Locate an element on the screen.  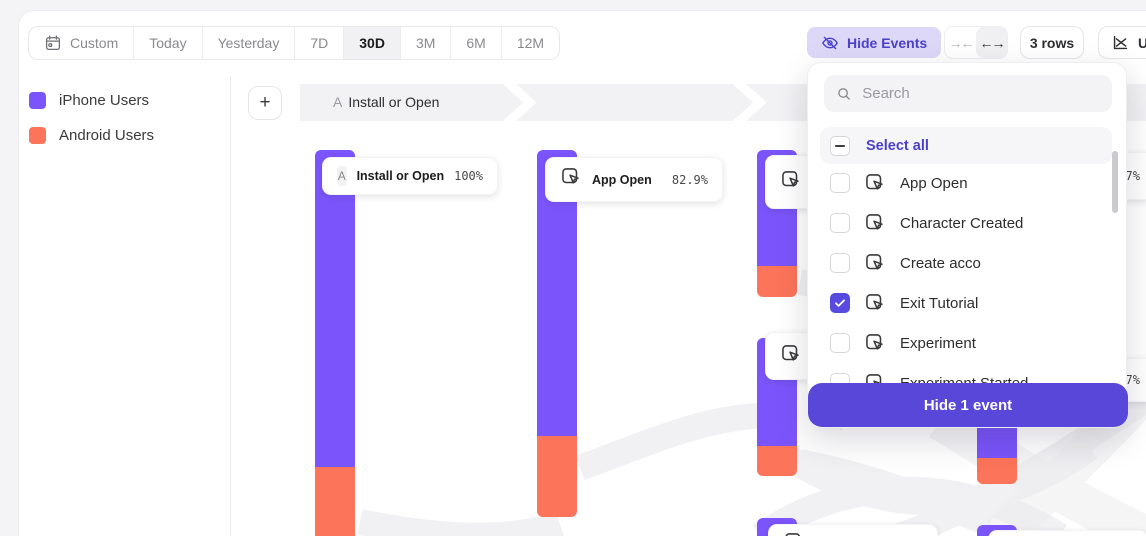
date-range-30d: 30D is located at coordinates (372, 43).